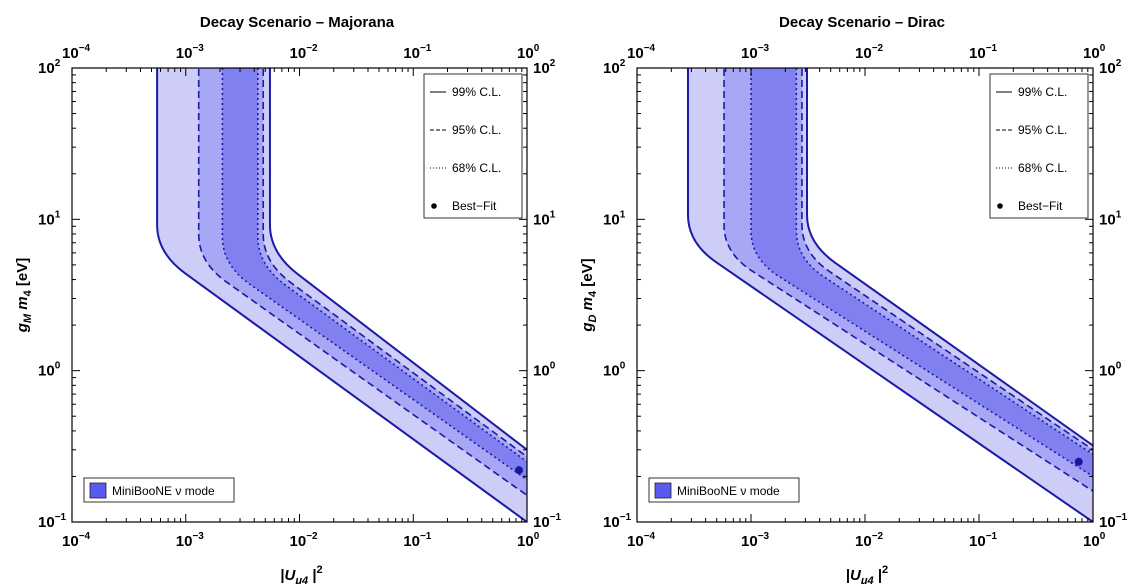 The height and width of the screenshot is (584, 1133). I want to click on y-axis-label: gD m4 [eV], so click(589, 295).